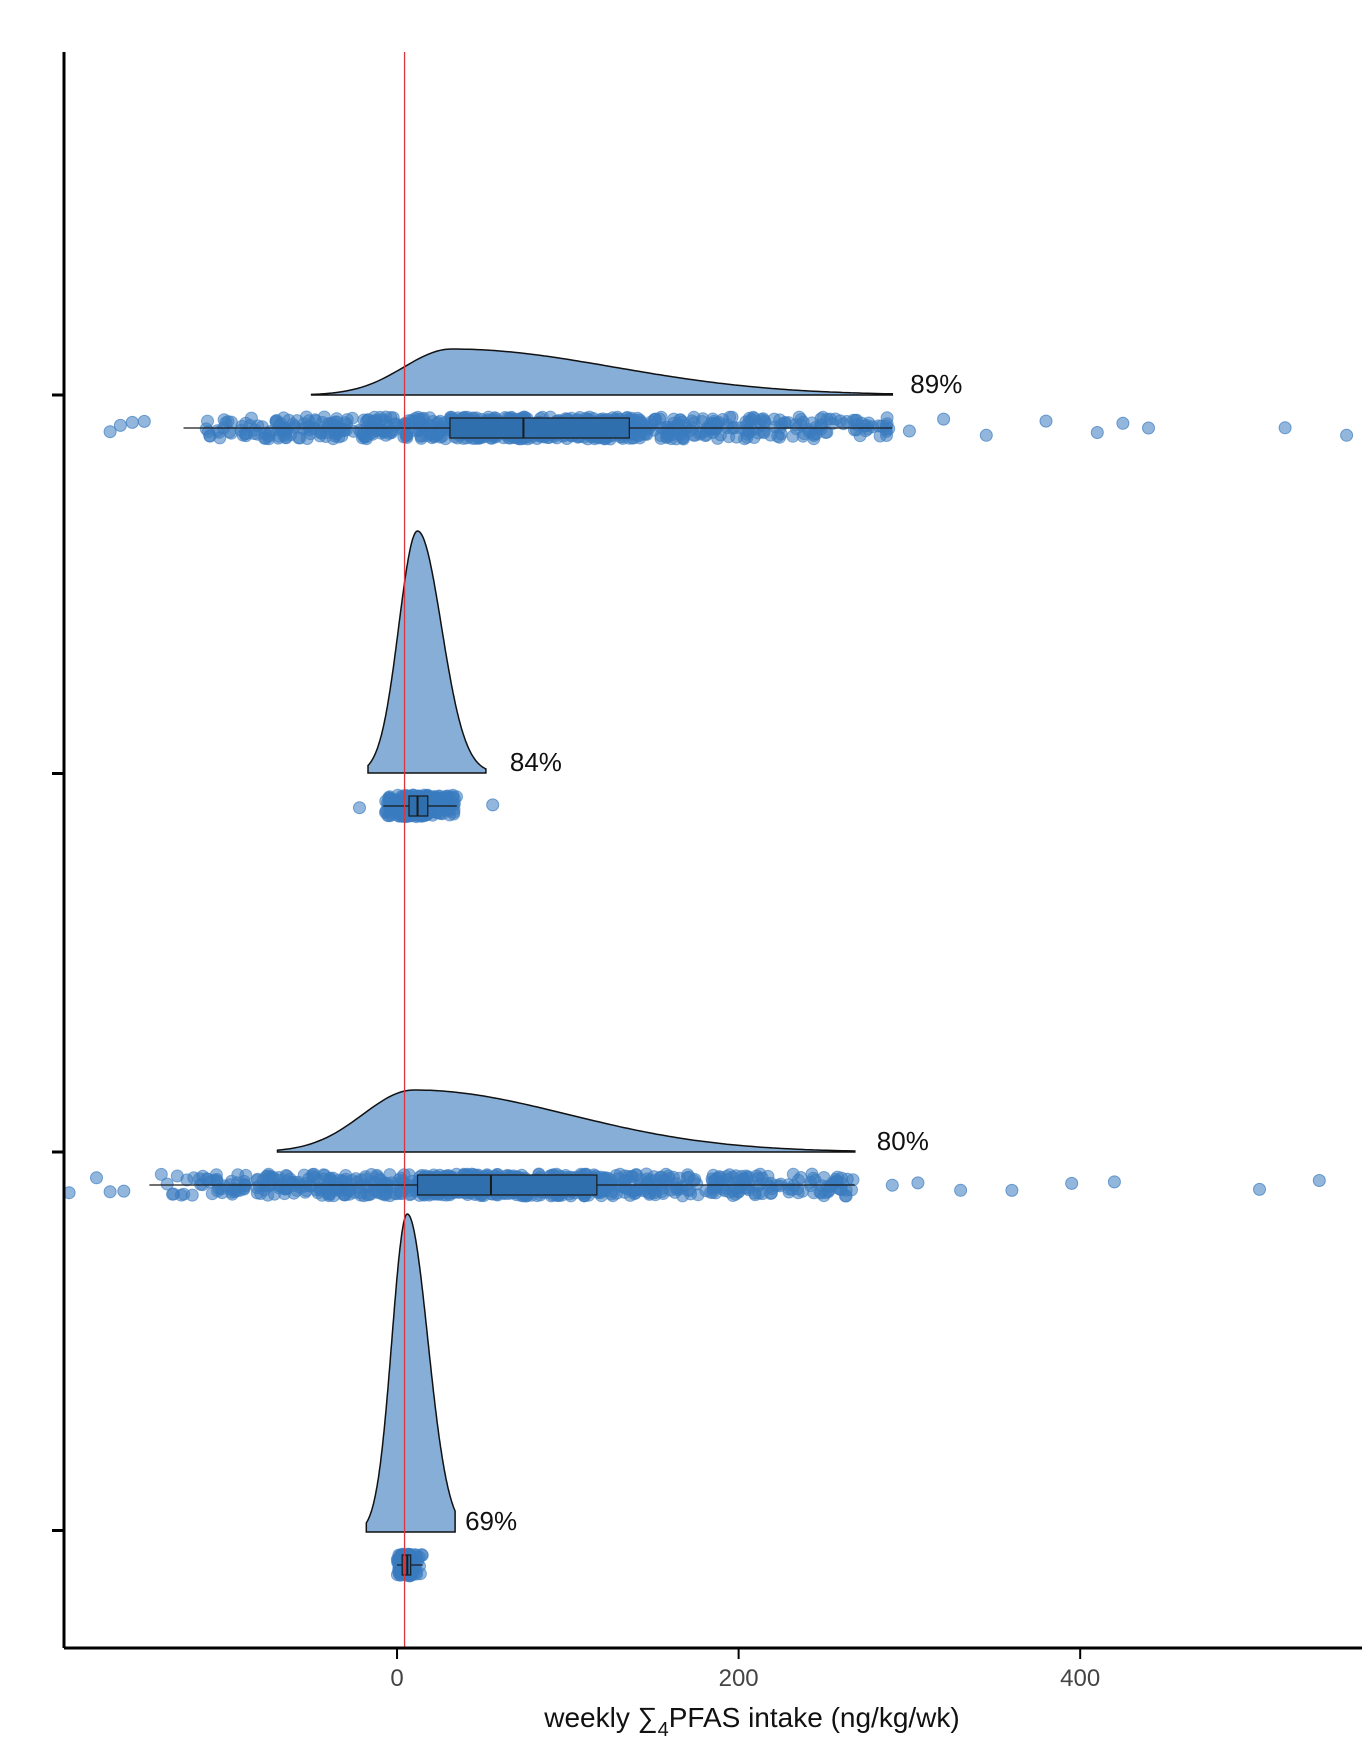  Describe the element at coordinates (396, 1678) in the screenshot. I see `x-tick-label: 0` at that location.